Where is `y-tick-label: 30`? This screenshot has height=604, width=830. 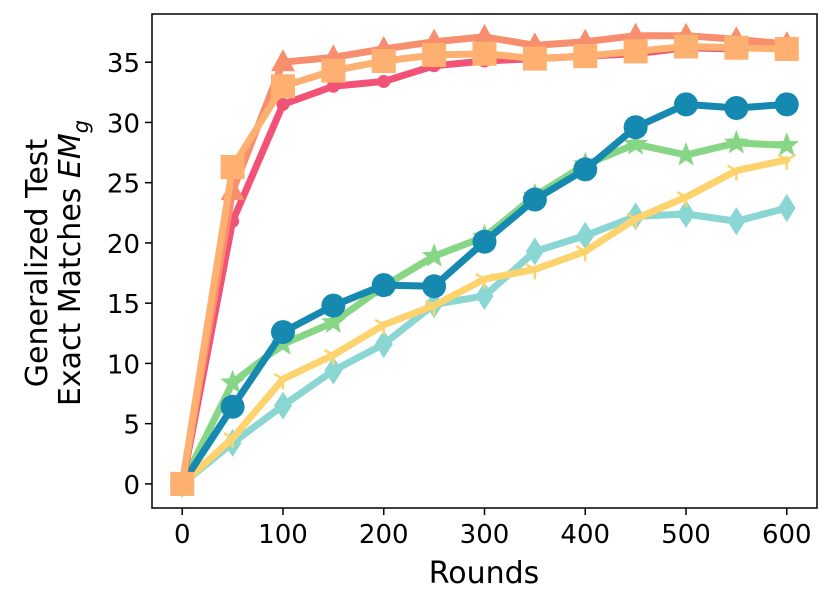 y-tick-label: 30 is located at coordinates (123, 124).